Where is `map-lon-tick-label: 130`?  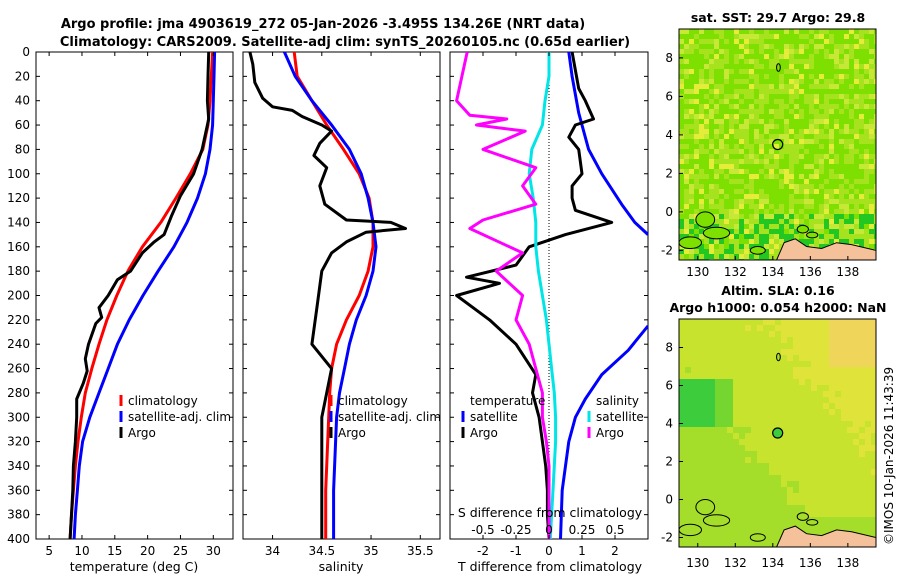 map-lon-tick-label: 130 is located at coordinates (697, 563).